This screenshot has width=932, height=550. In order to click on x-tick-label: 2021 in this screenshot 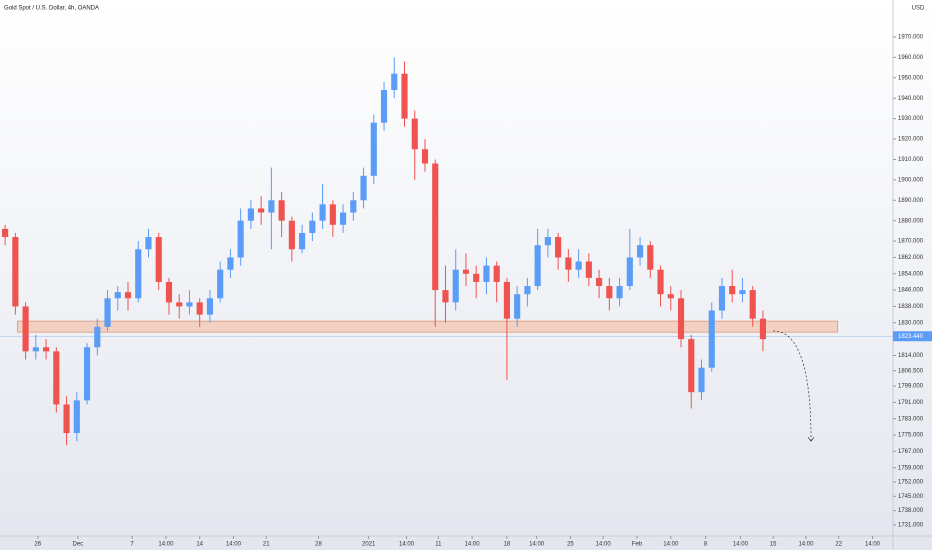, I will do `click(369, 545)`.